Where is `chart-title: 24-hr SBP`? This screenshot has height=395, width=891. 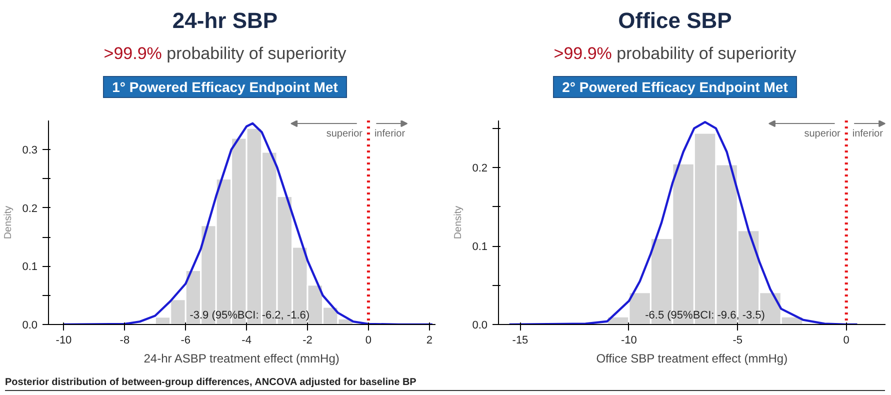
chart-title: 24-hr SBP is located at coordinates (225, 21).